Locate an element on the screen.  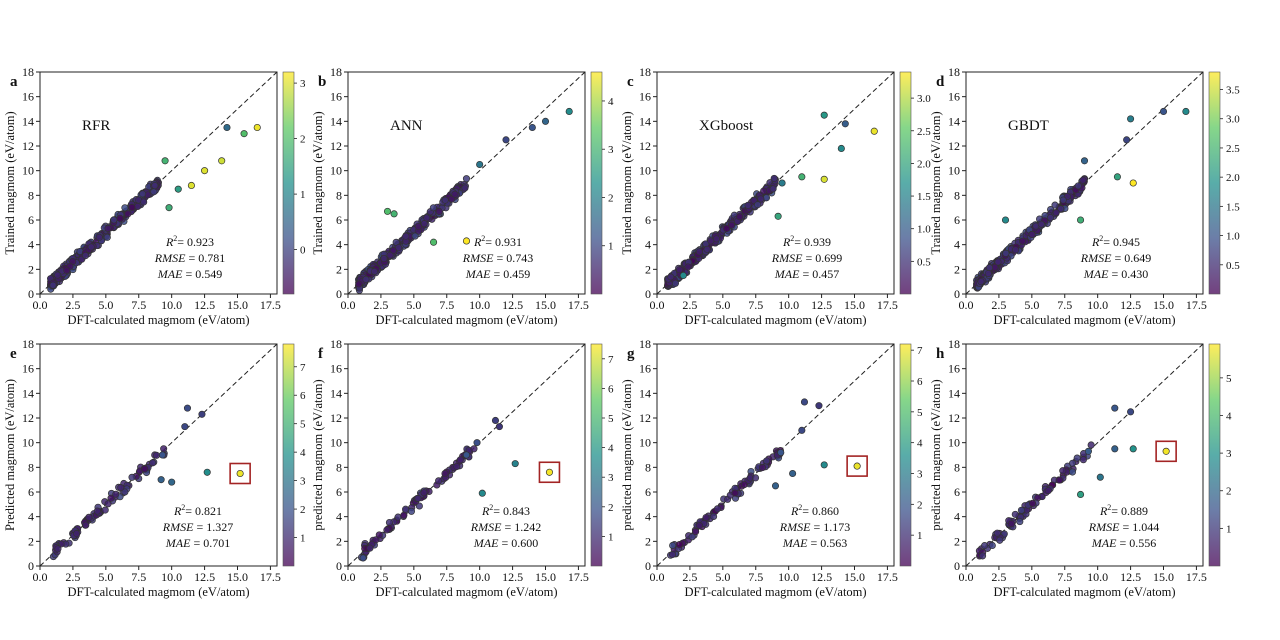
scatter-points is located at coordinates (1081, 199).